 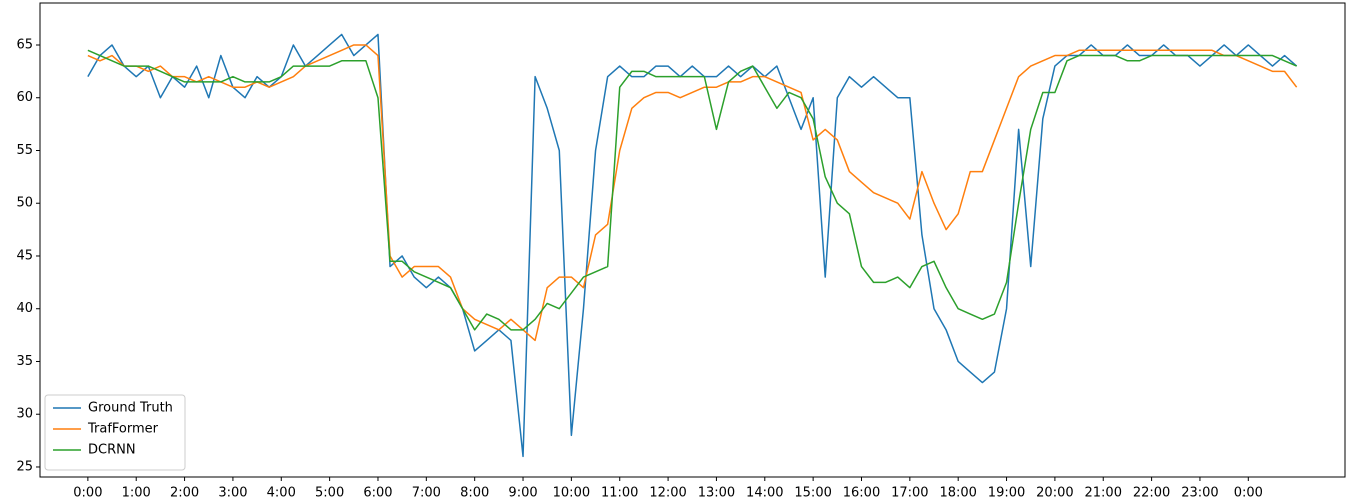 What do you see at coordinates (1103, 493) in the screenshot?
I see `x-tick-label: 21:00` at bounding box center [1103, 493].